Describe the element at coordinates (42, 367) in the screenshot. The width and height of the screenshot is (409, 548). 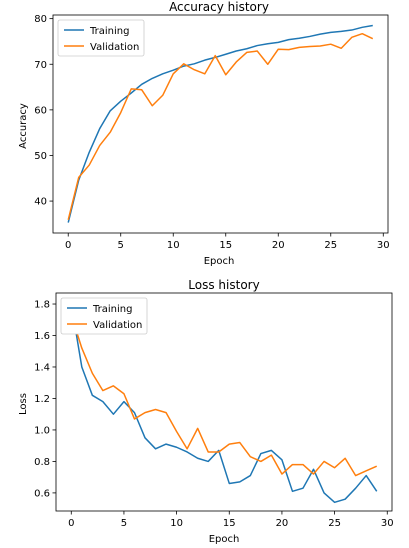
I see `y-tick-label: 1.4` at that location.